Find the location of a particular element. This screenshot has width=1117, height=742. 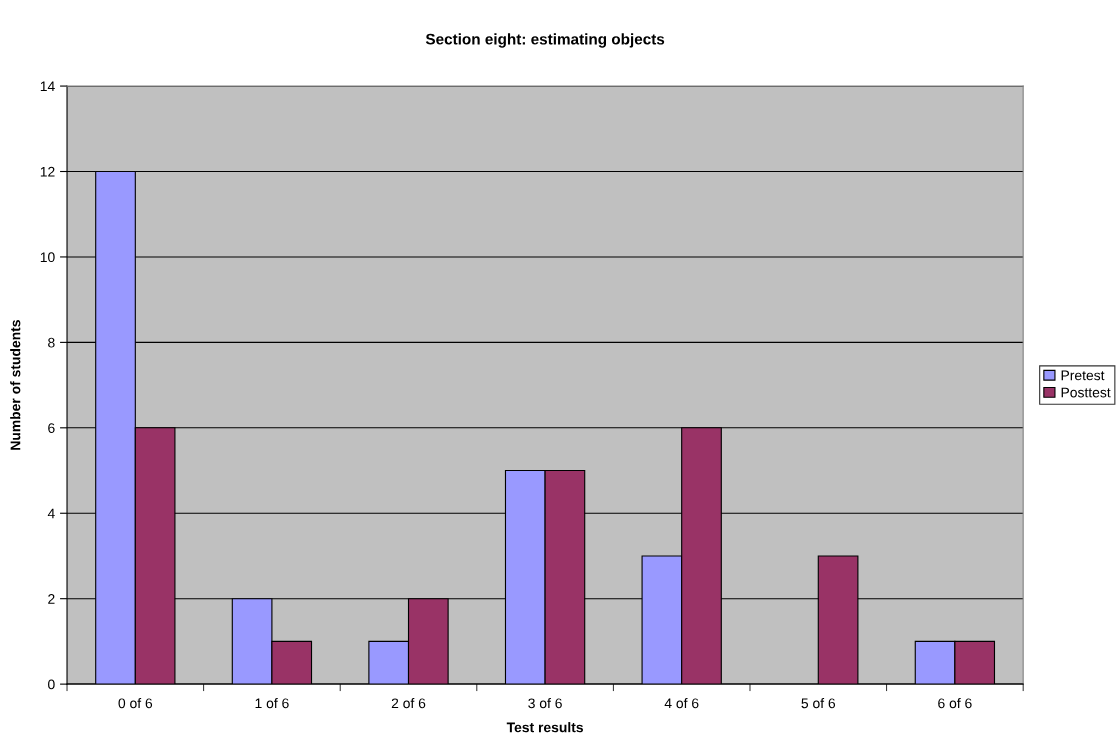

y-tick-label: 8 is located at coordinates (51, 342).